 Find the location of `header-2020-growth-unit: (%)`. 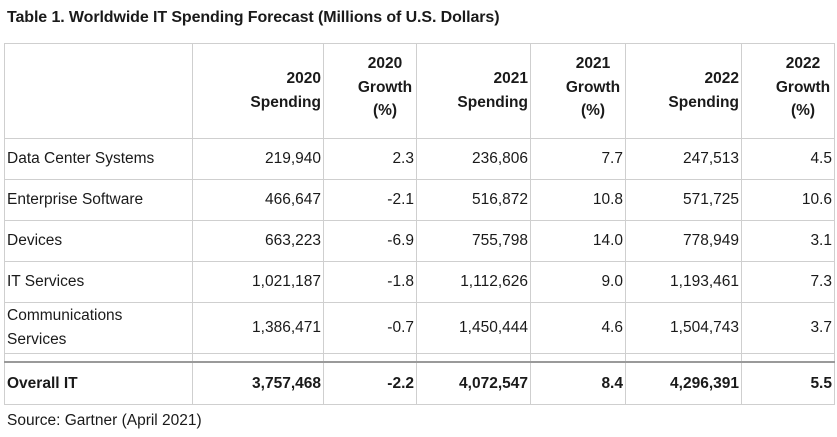

header-2020-growth-unit: (%) is located at coordinates (385, 110).